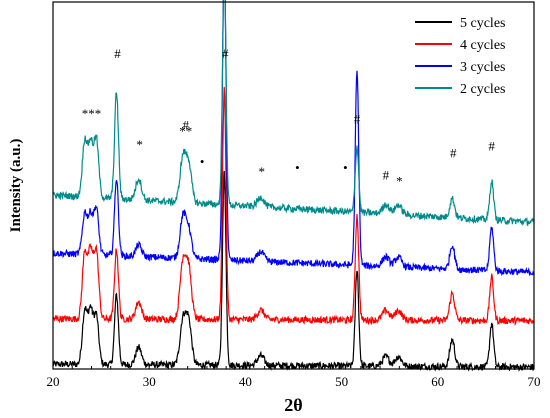 The image size is (550, 418). I want to click on x-tick-label: 70, so click(534, 381).